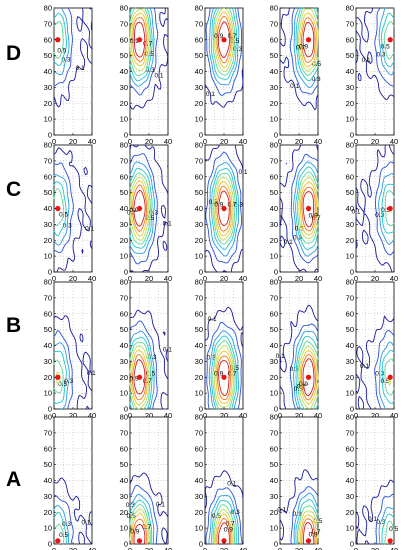 This screenshot has height=550, width=418. Describe the element at coordinates (124, 528) in the screenshot. I see `y-tick-label: 10` at that location.